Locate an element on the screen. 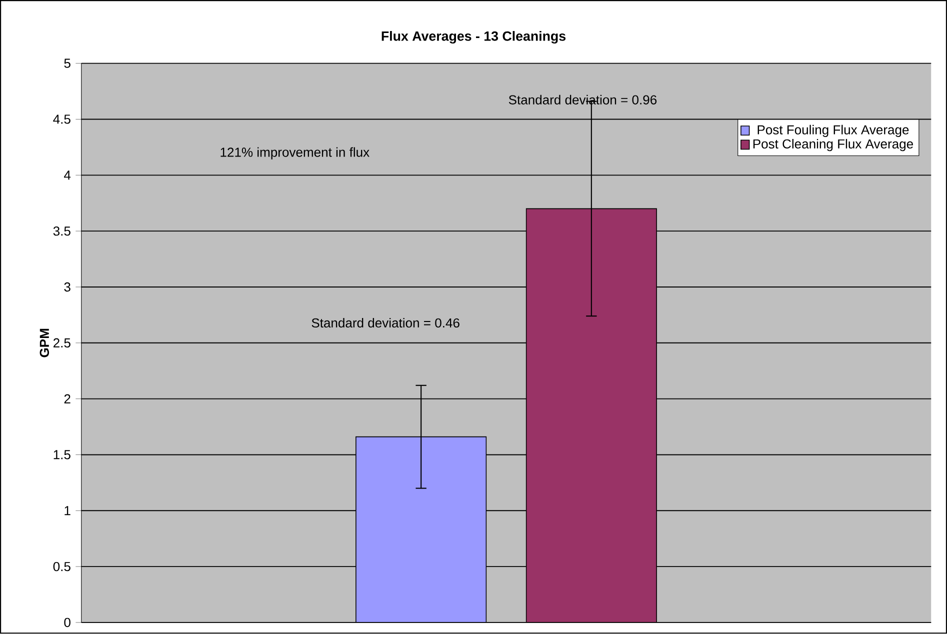 The width and height of the screenshot is (947, 634). y-tick-label: 3 is located at coordinates (67, 287).